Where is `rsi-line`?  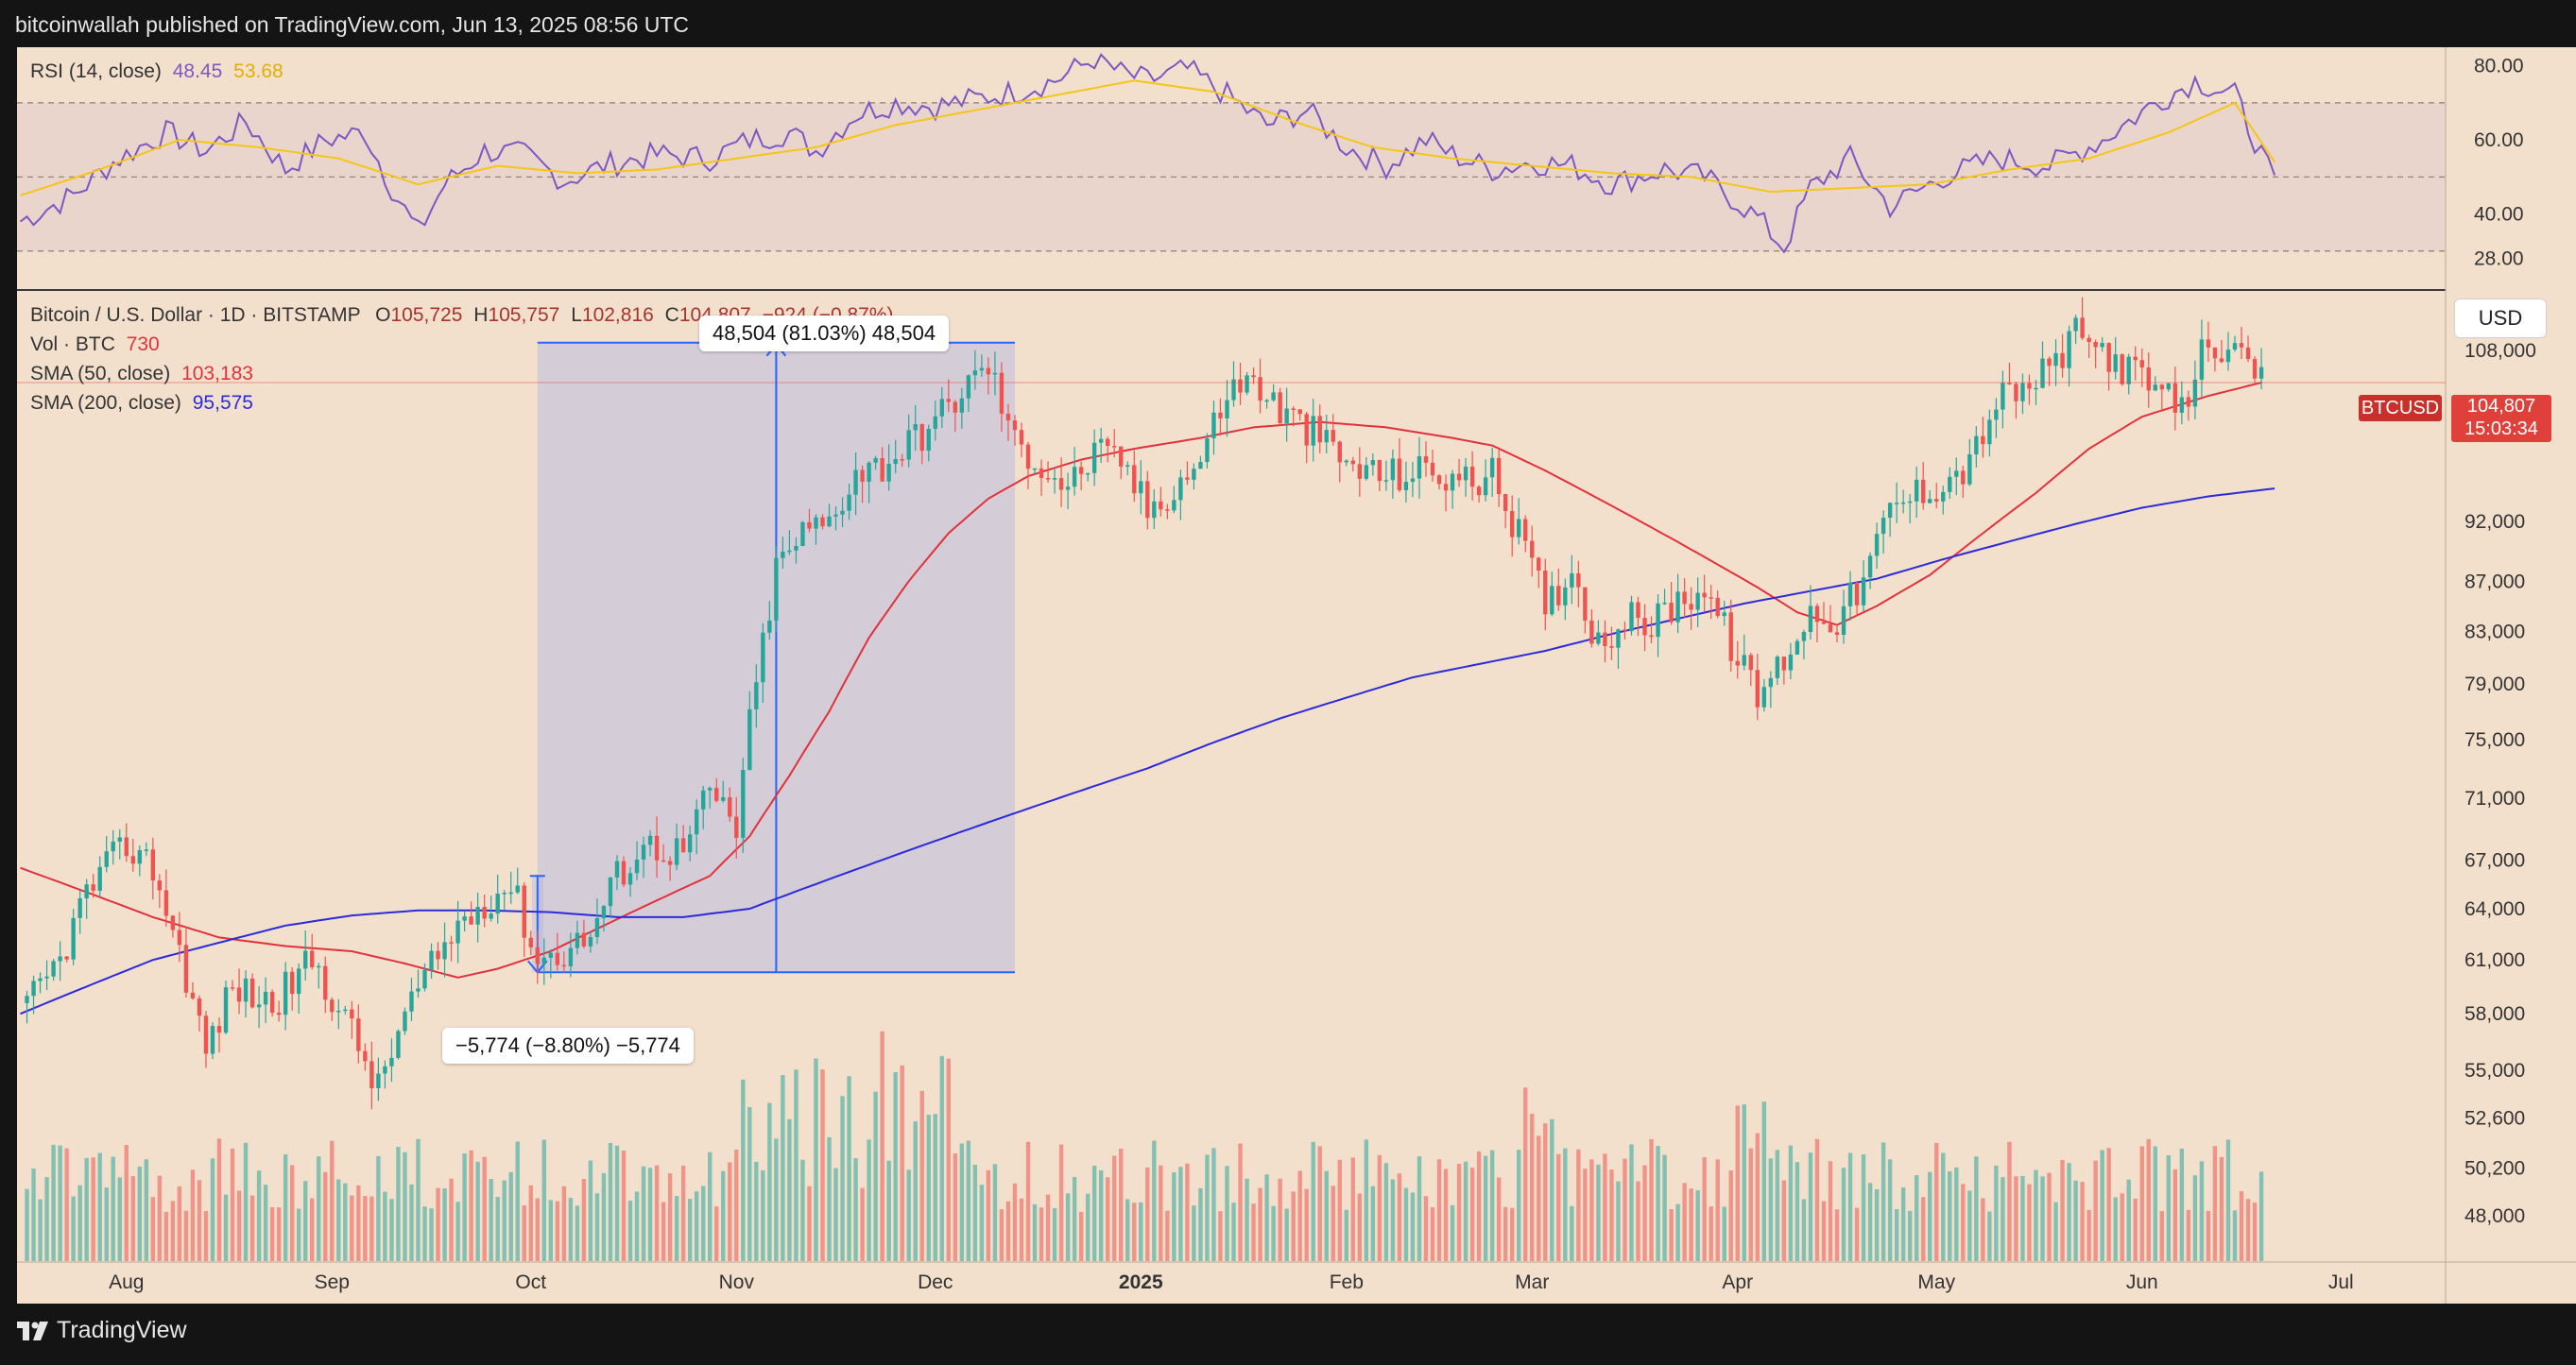 rsi-line is located at coordinates (1147, 153).